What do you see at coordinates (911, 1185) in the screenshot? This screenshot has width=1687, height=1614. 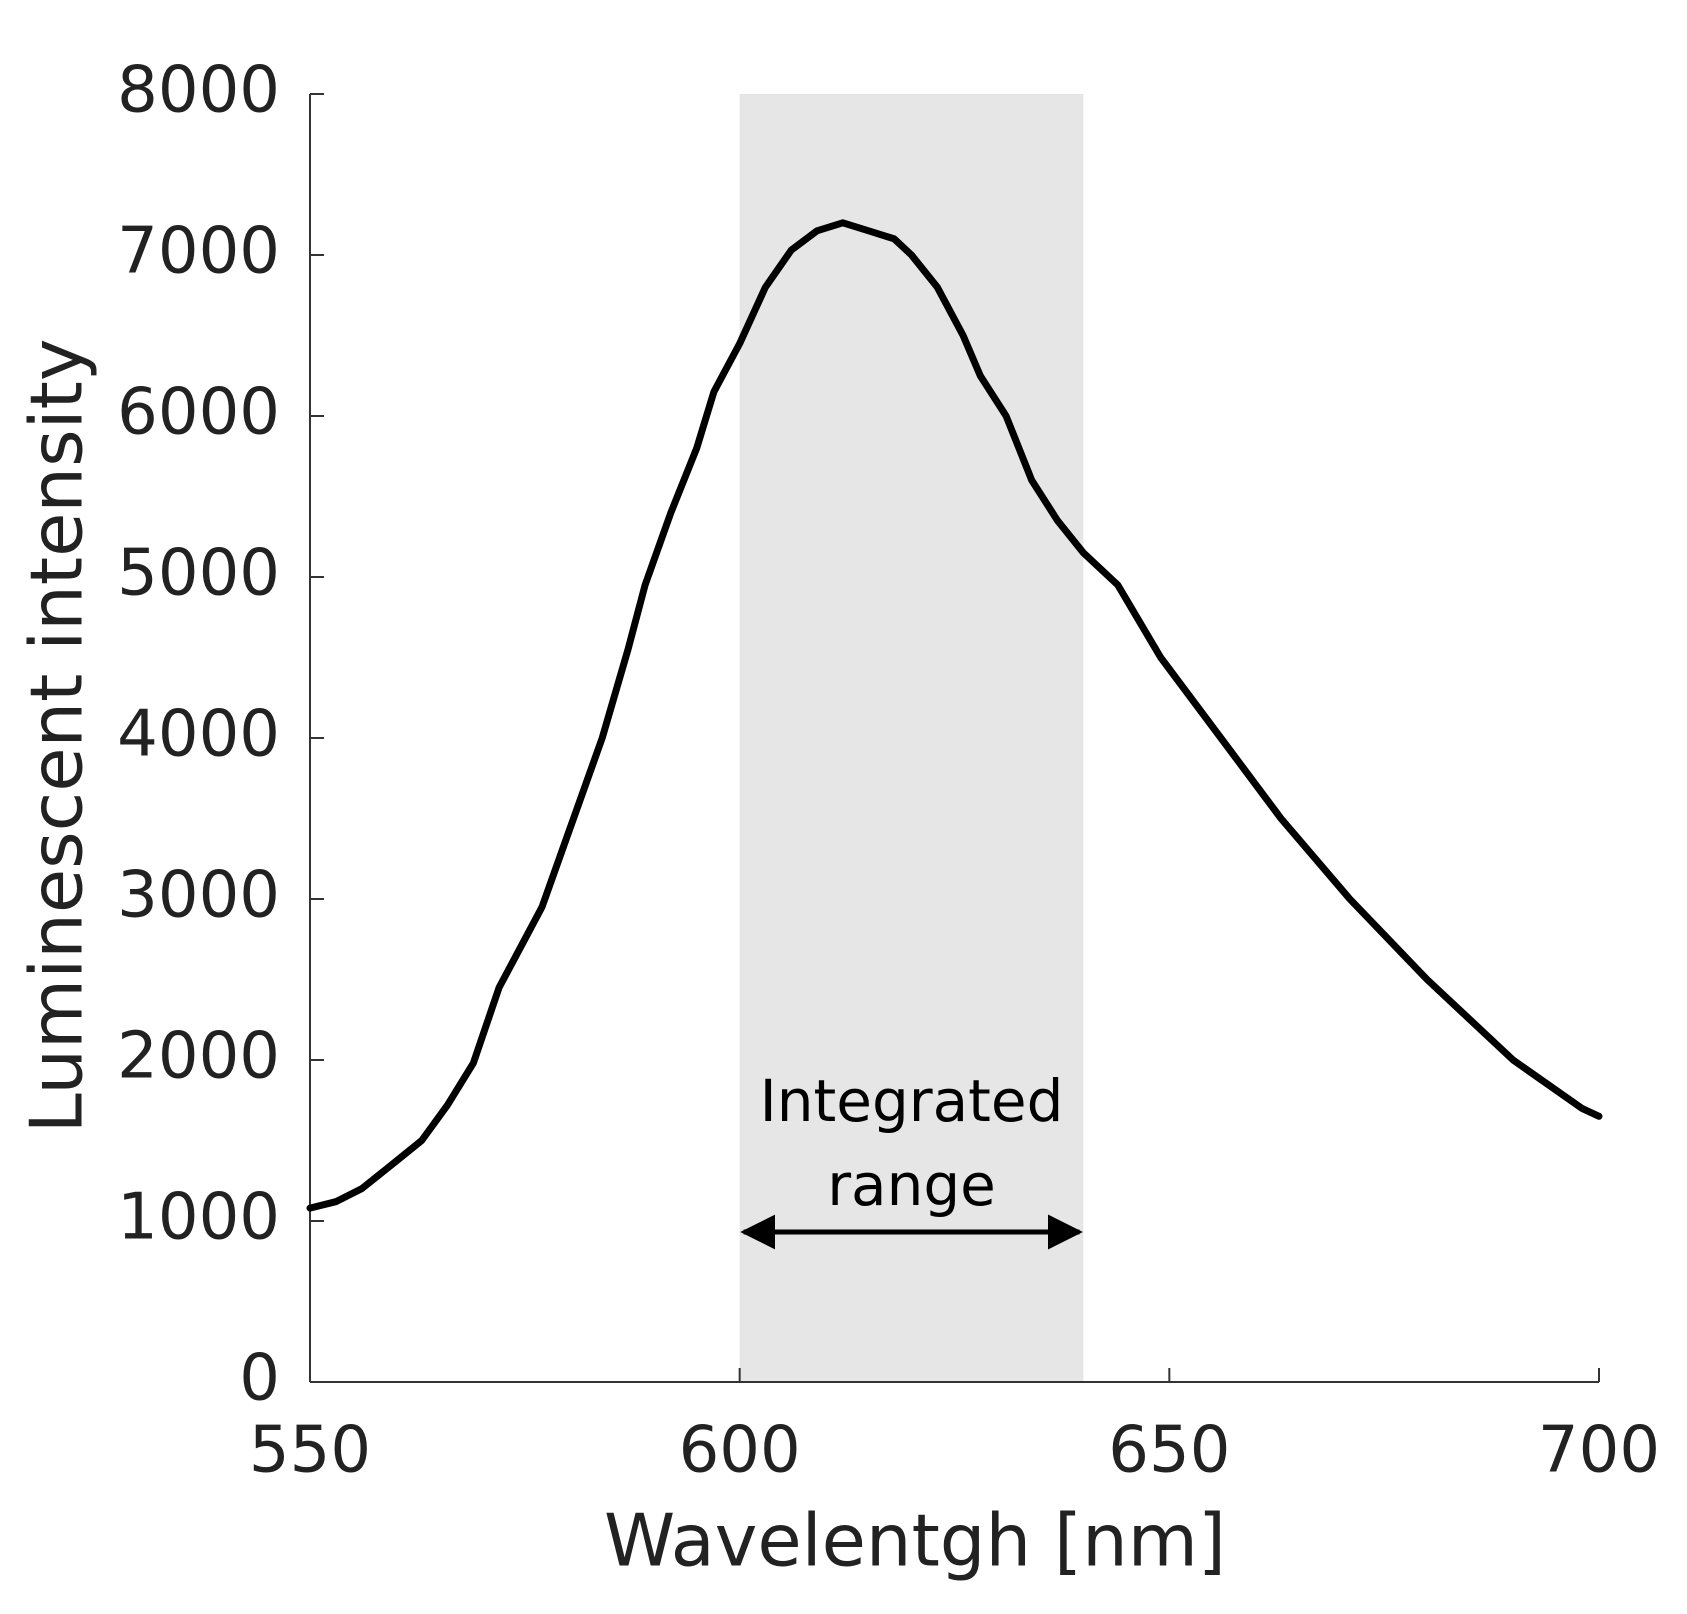 I see `annotation-text: range` at bounding box center [911, 1185].